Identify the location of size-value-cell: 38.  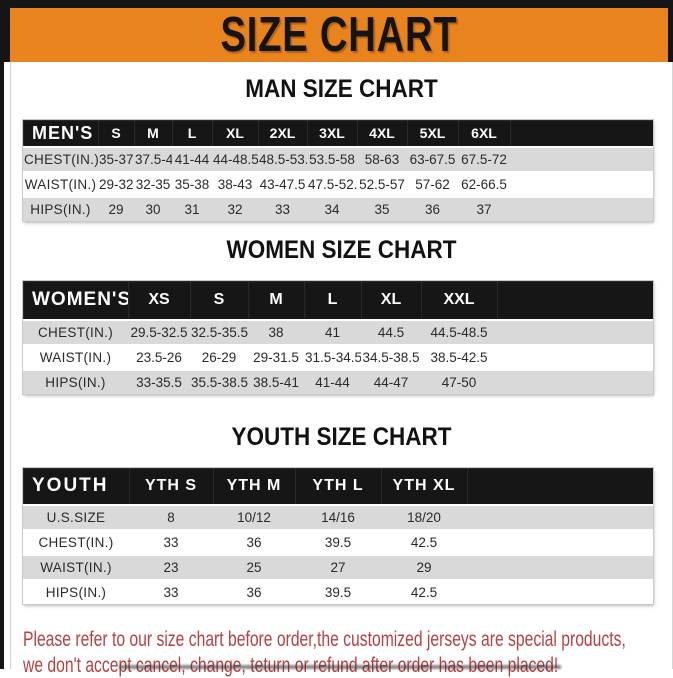
(276, 332).